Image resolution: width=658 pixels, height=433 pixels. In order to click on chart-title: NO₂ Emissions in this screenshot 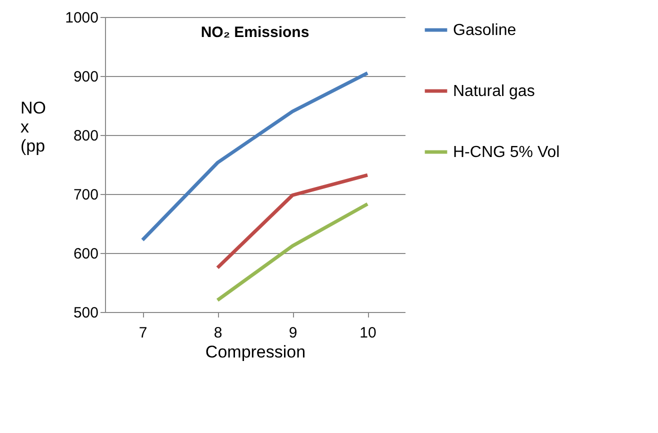, I will do `click(255, 32)`.